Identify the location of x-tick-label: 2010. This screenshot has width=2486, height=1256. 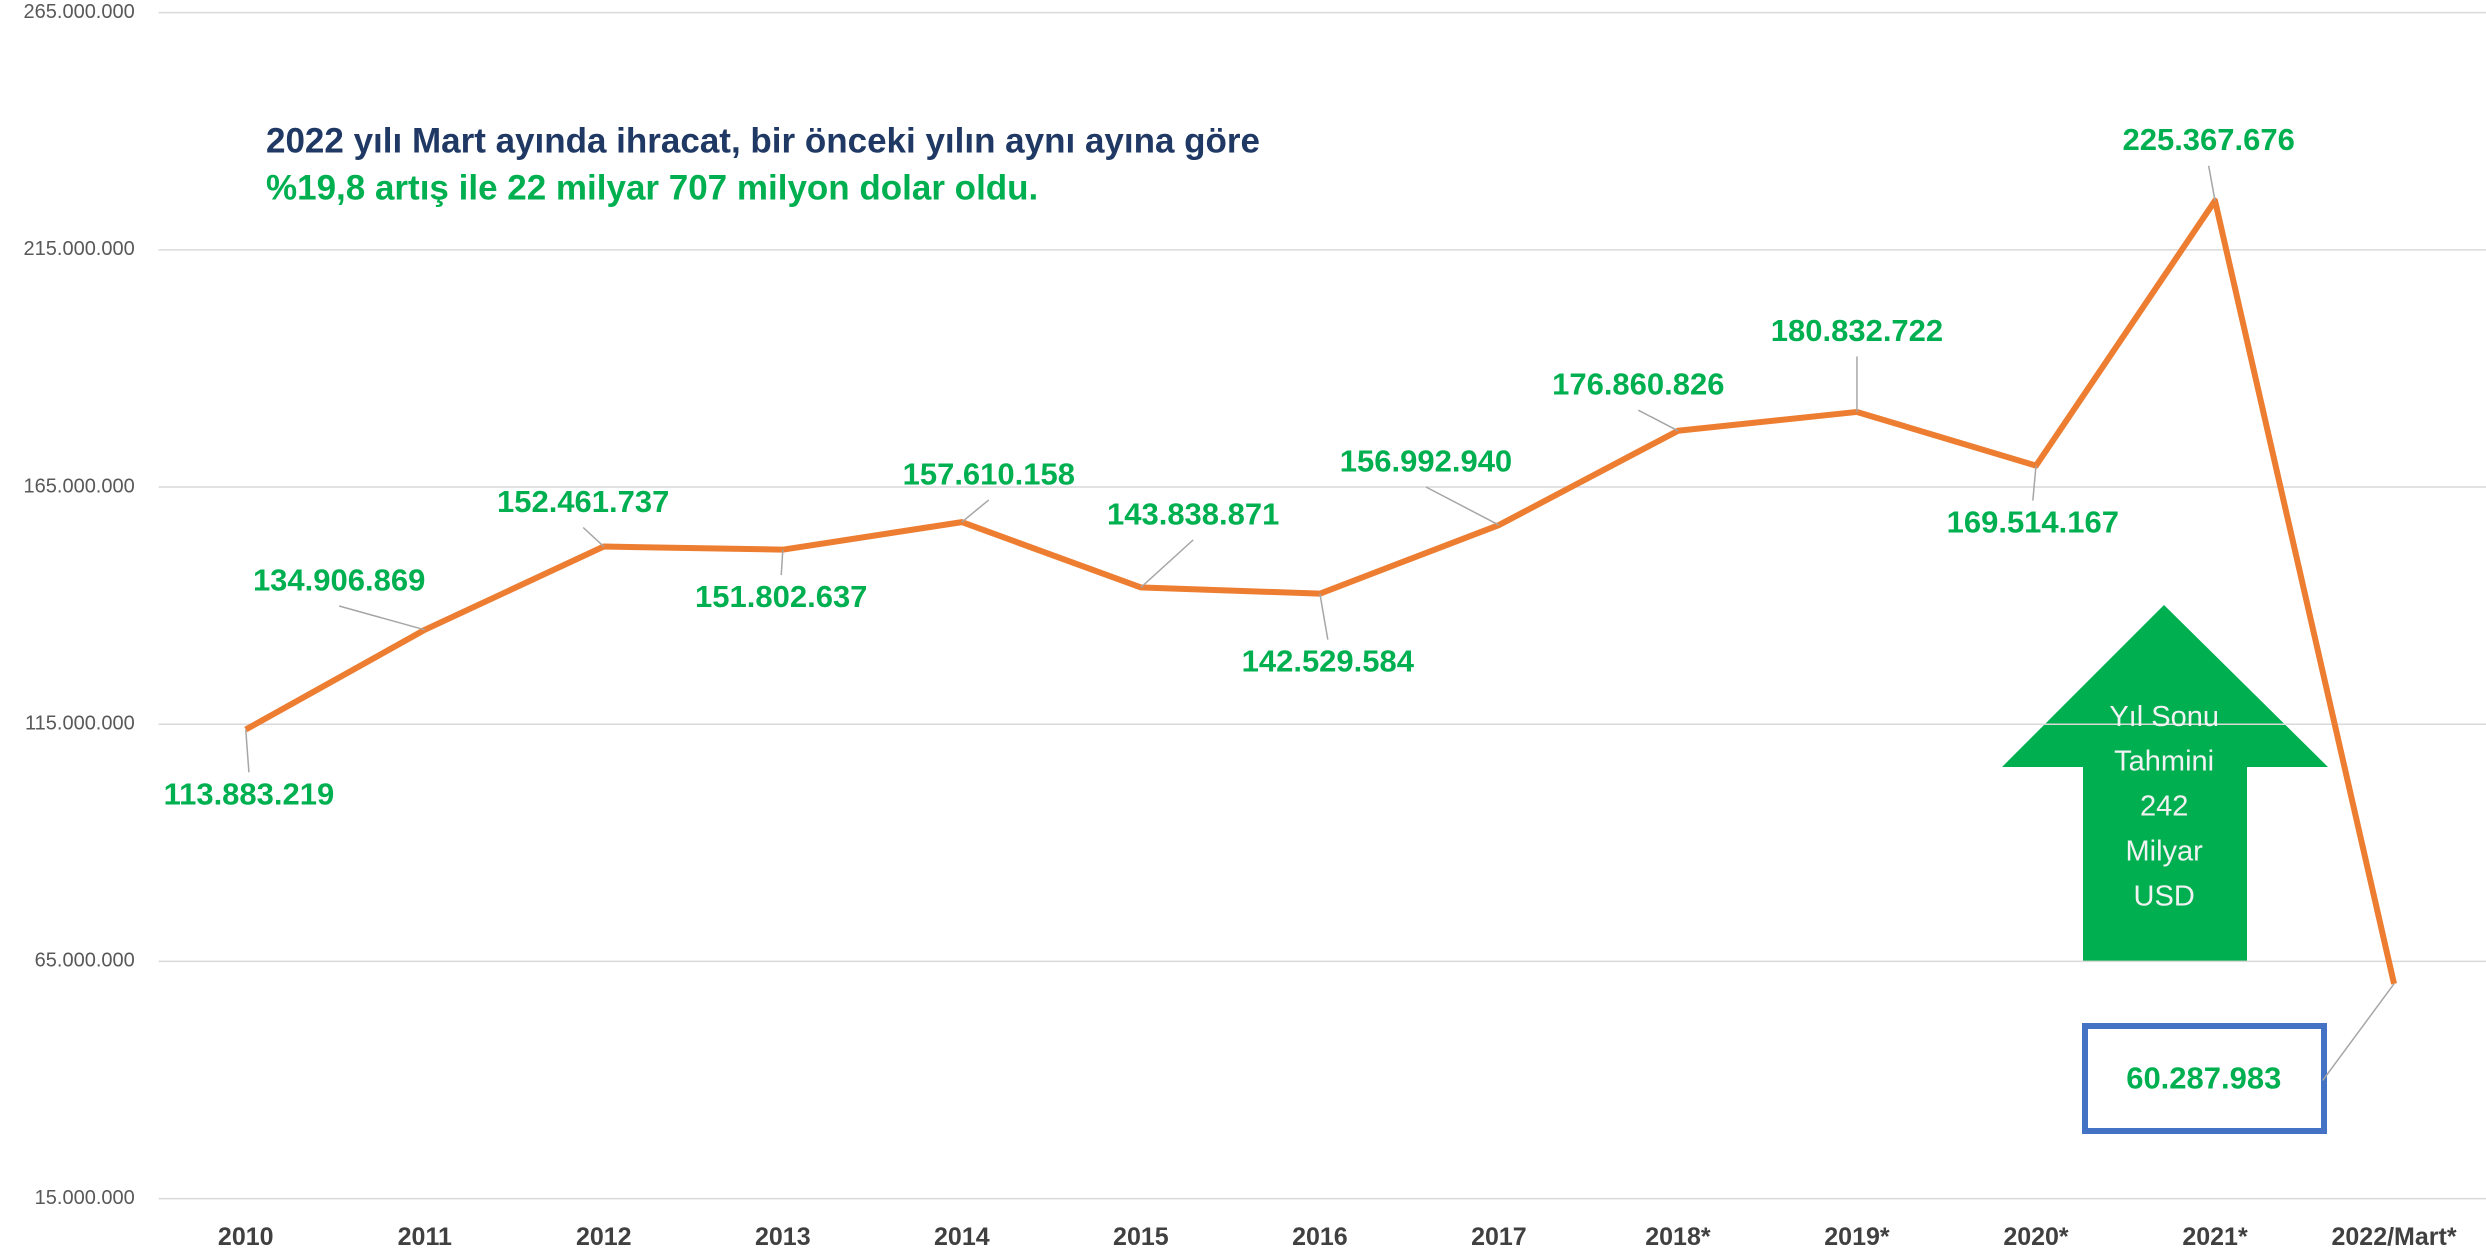
(246, 1237).